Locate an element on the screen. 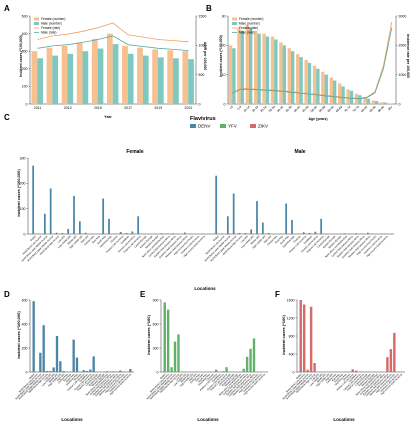  panel-a-bar-female-2018 is located at coordinates (140, 75).